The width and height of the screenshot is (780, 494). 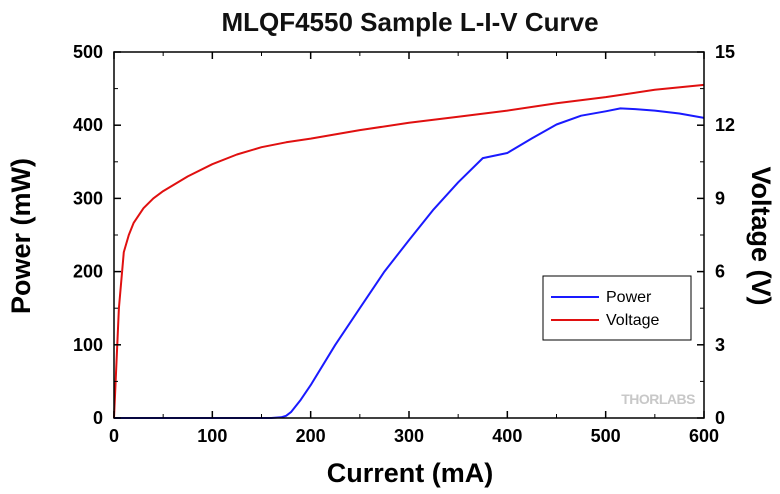 I want to click on y-tick-label: 300, so click(x=88, y=198).